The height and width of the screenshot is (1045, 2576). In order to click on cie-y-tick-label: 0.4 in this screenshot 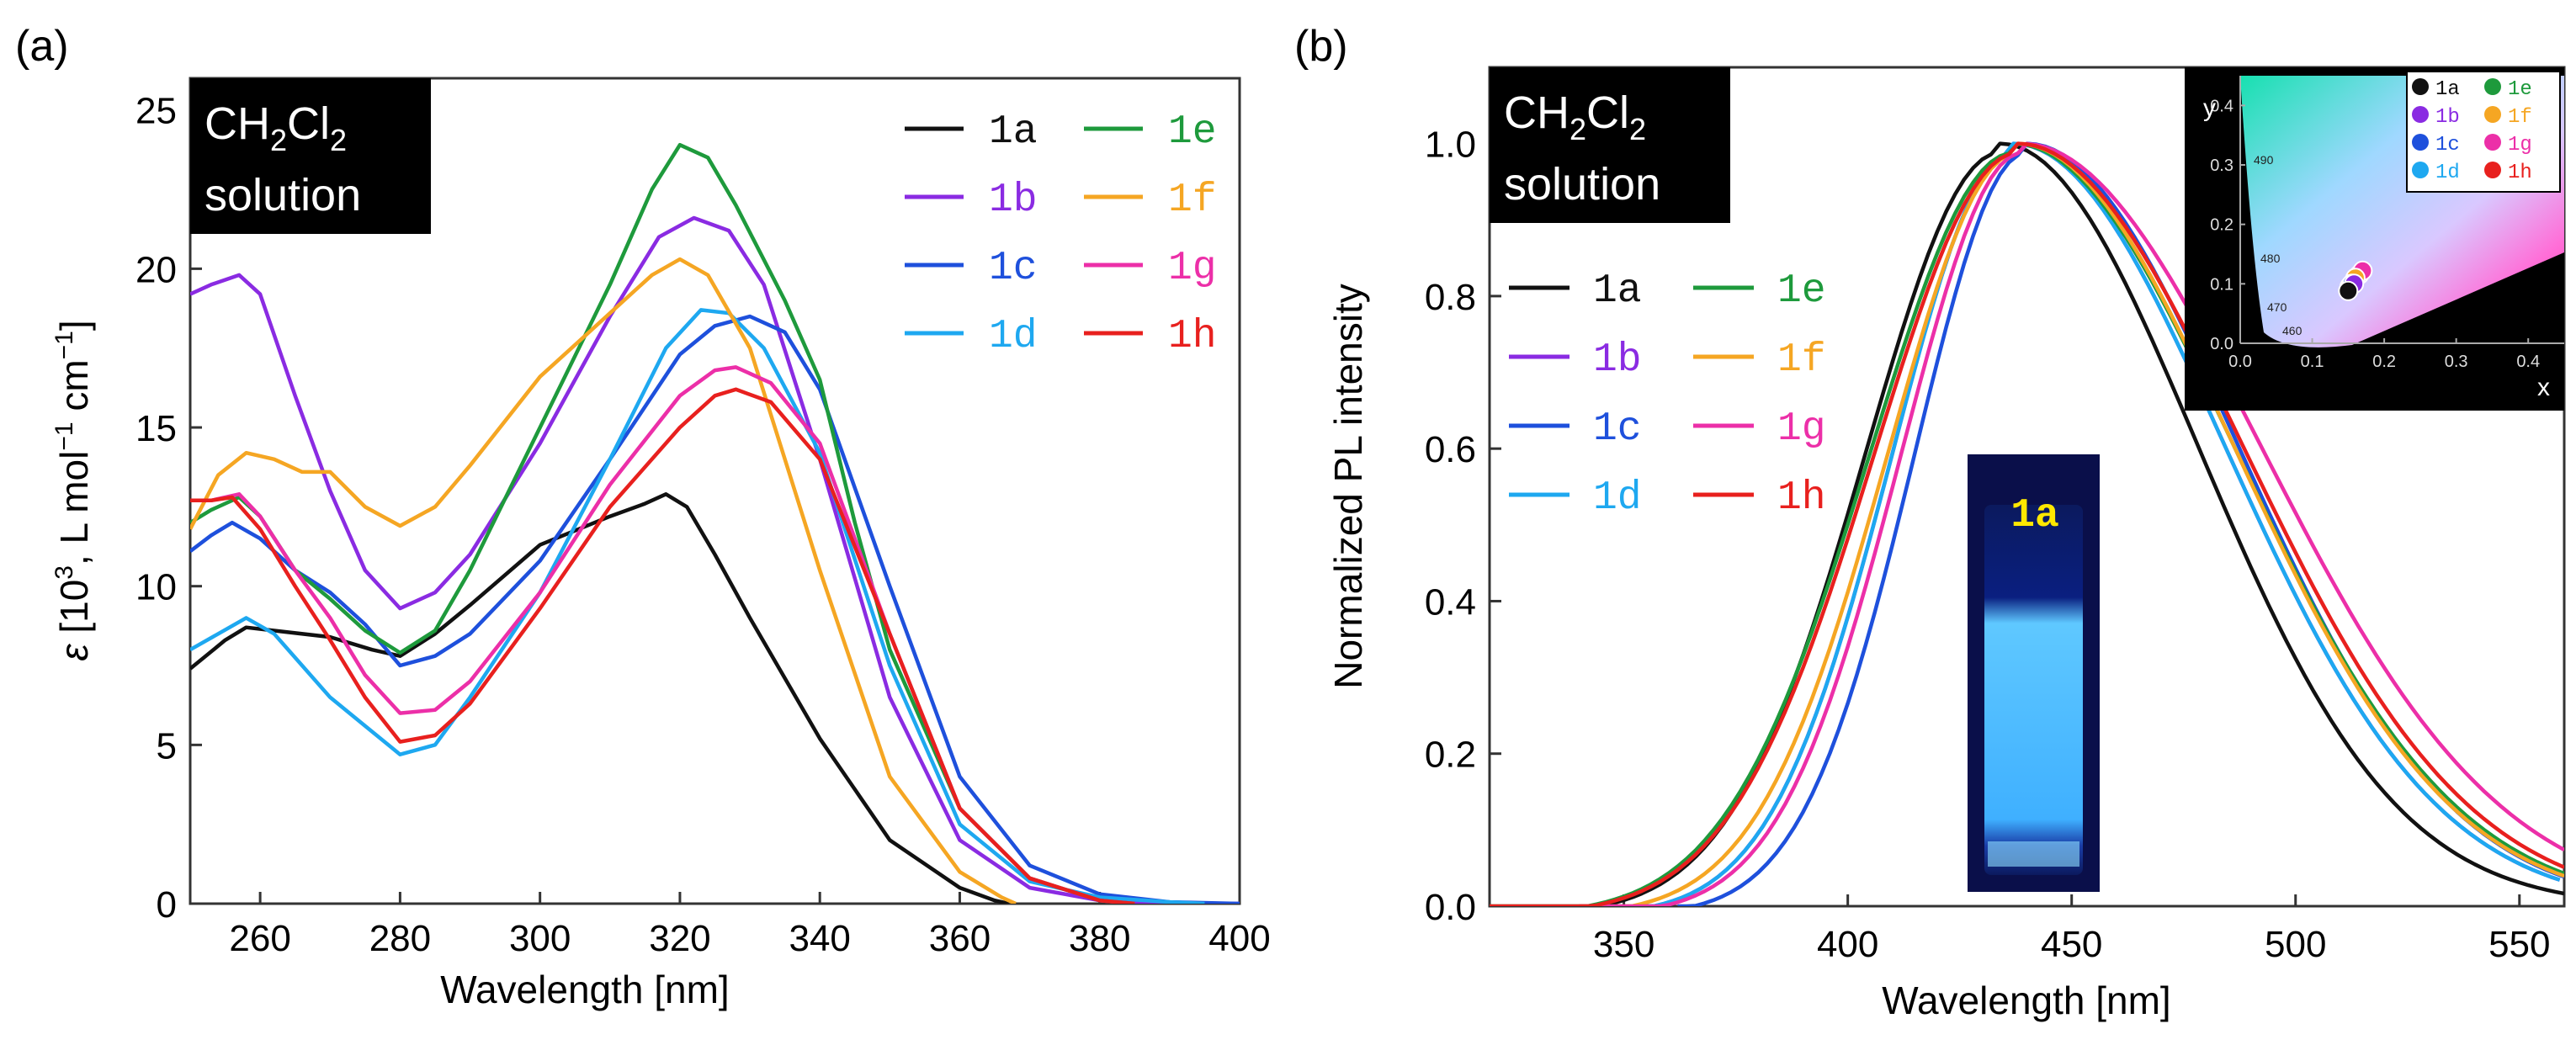, I will do `click(2221, 106)`.